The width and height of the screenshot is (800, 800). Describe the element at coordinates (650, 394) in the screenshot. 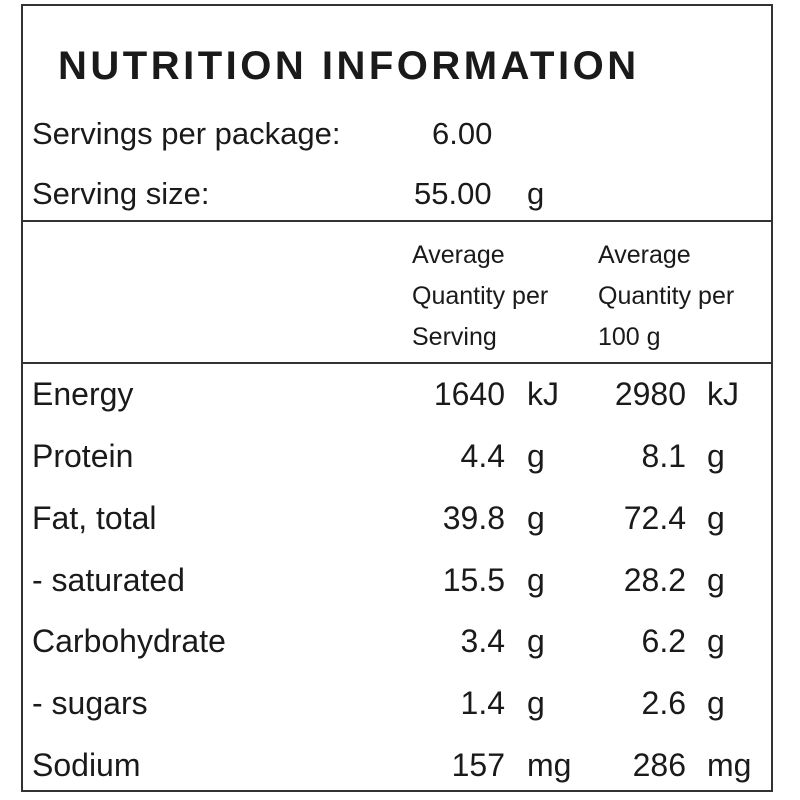

I see `per-100g-value: 2980` at that location.